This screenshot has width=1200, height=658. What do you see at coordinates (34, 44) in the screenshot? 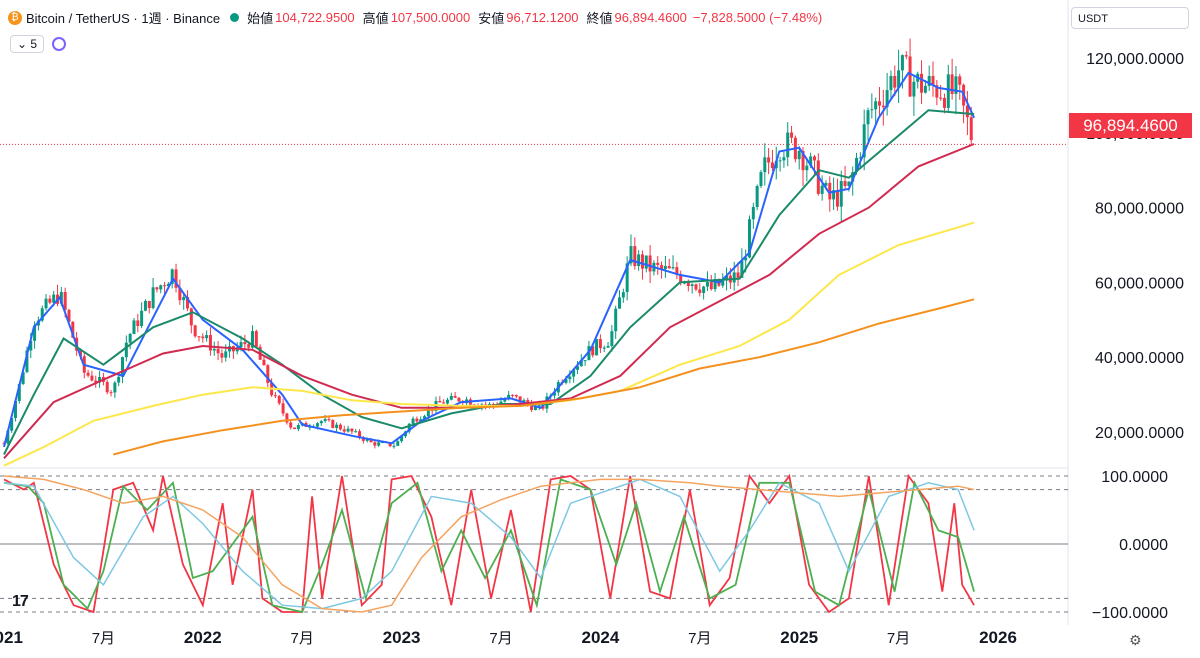
I see `indicator-count: 5` at bounding box center [34, 44].